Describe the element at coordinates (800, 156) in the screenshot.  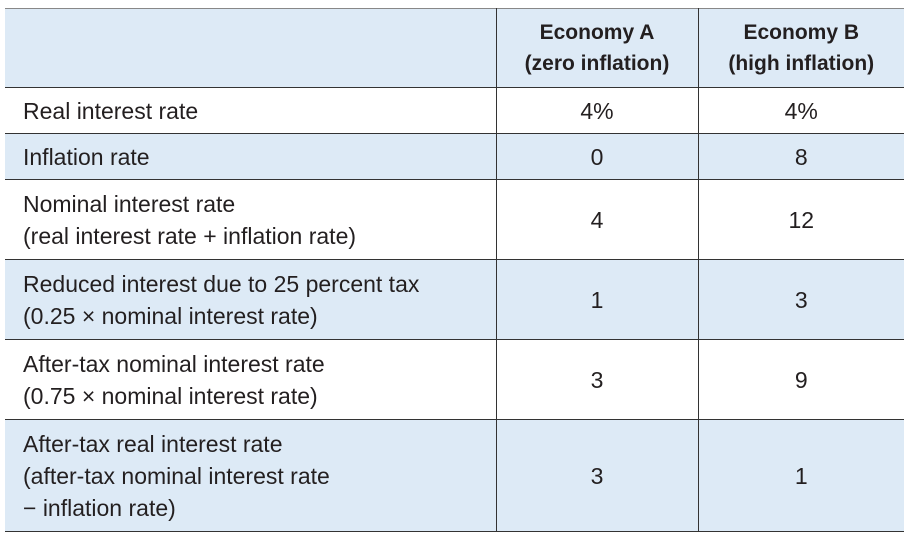
I see `economy-b-value: 8` at that location.